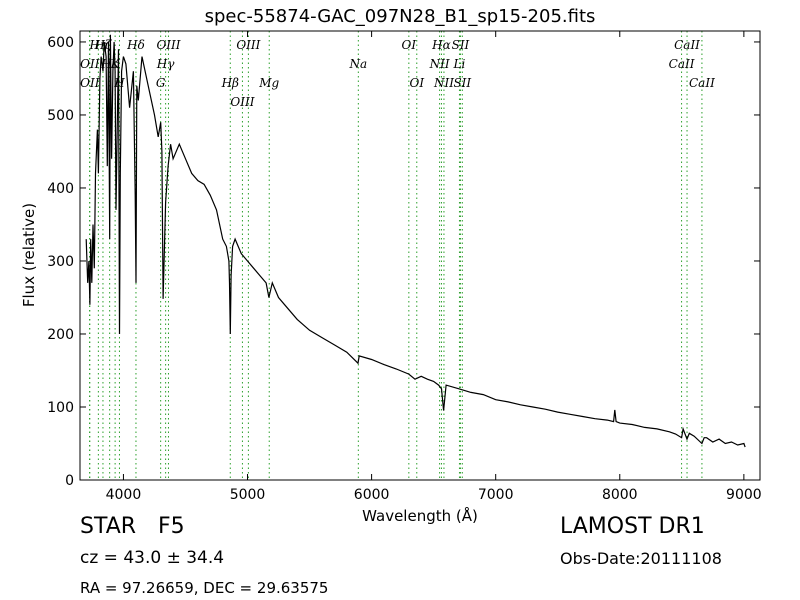 This screenshot has width=800, height=600. Describe the element at coordinates (161, 83) in the screenshot. I see `line-label: G` at that location.